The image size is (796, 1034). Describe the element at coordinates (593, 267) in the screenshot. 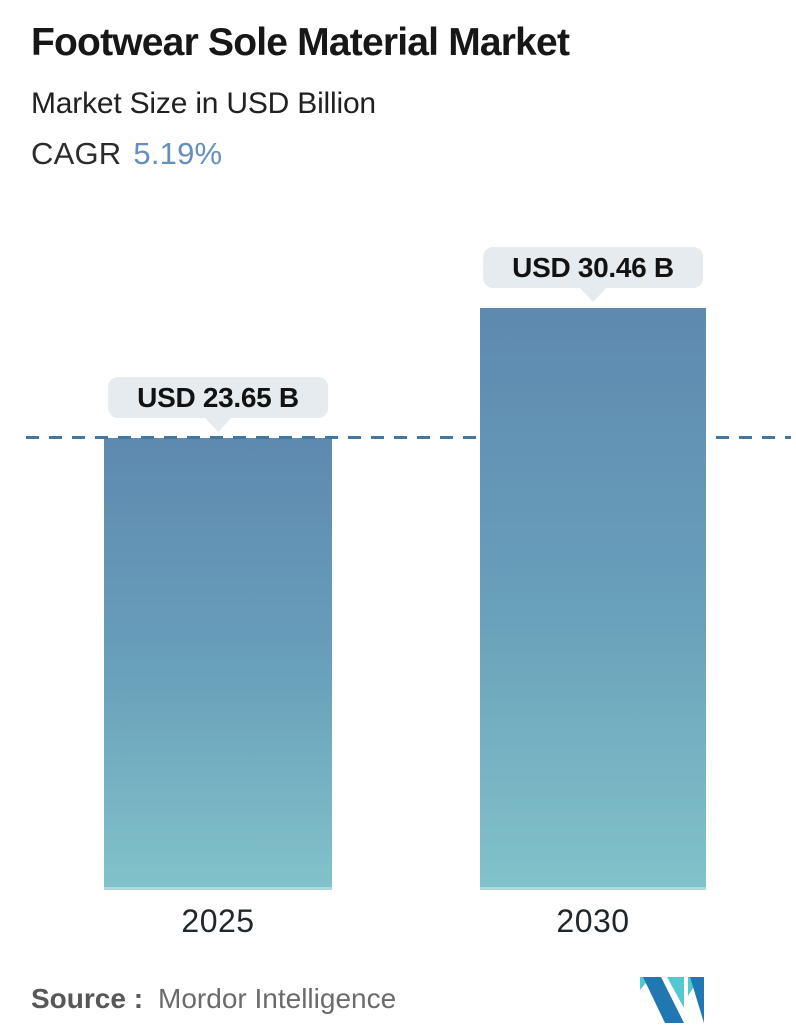

I see `value-label-2030: USD 30.46 B` at that location.